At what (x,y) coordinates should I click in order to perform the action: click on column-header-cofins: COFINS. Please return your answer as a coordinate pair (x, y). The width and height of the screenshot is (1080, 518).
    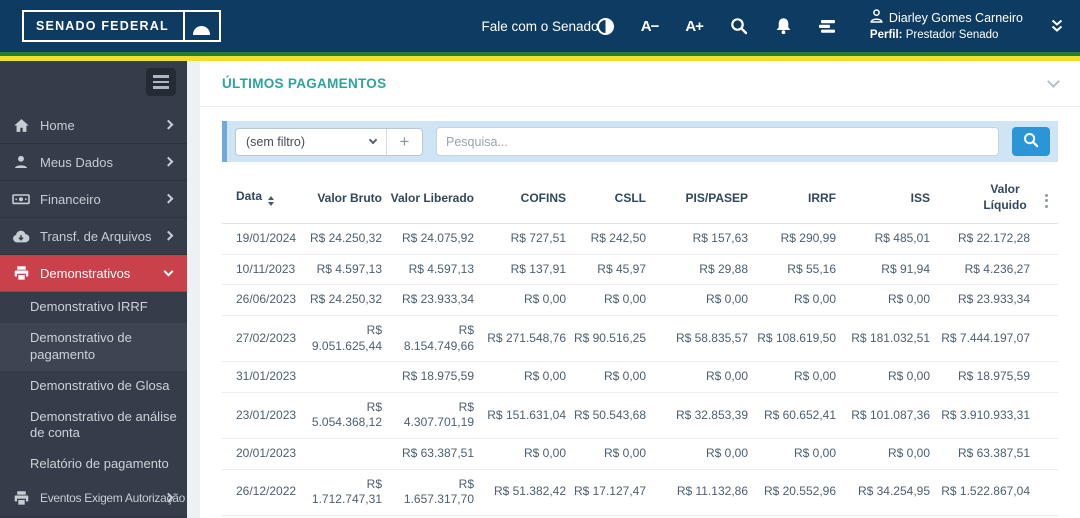
    Looking at the image, I should click on (520, 198).